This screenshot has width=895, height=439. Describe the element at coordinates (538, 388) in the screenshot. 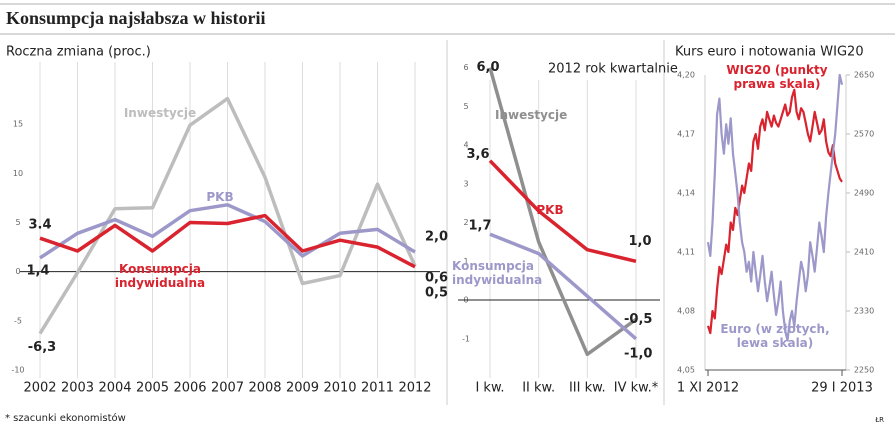

I see `x-tick-label: II kw.` at that location.